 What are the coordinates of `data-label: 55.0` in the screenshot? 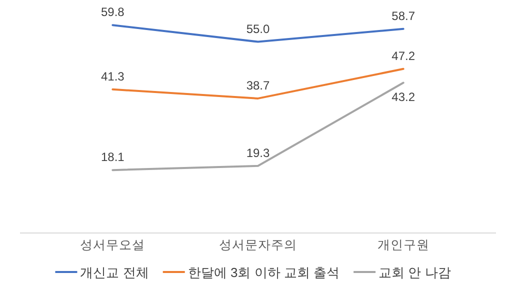 It's located at (258, 29).